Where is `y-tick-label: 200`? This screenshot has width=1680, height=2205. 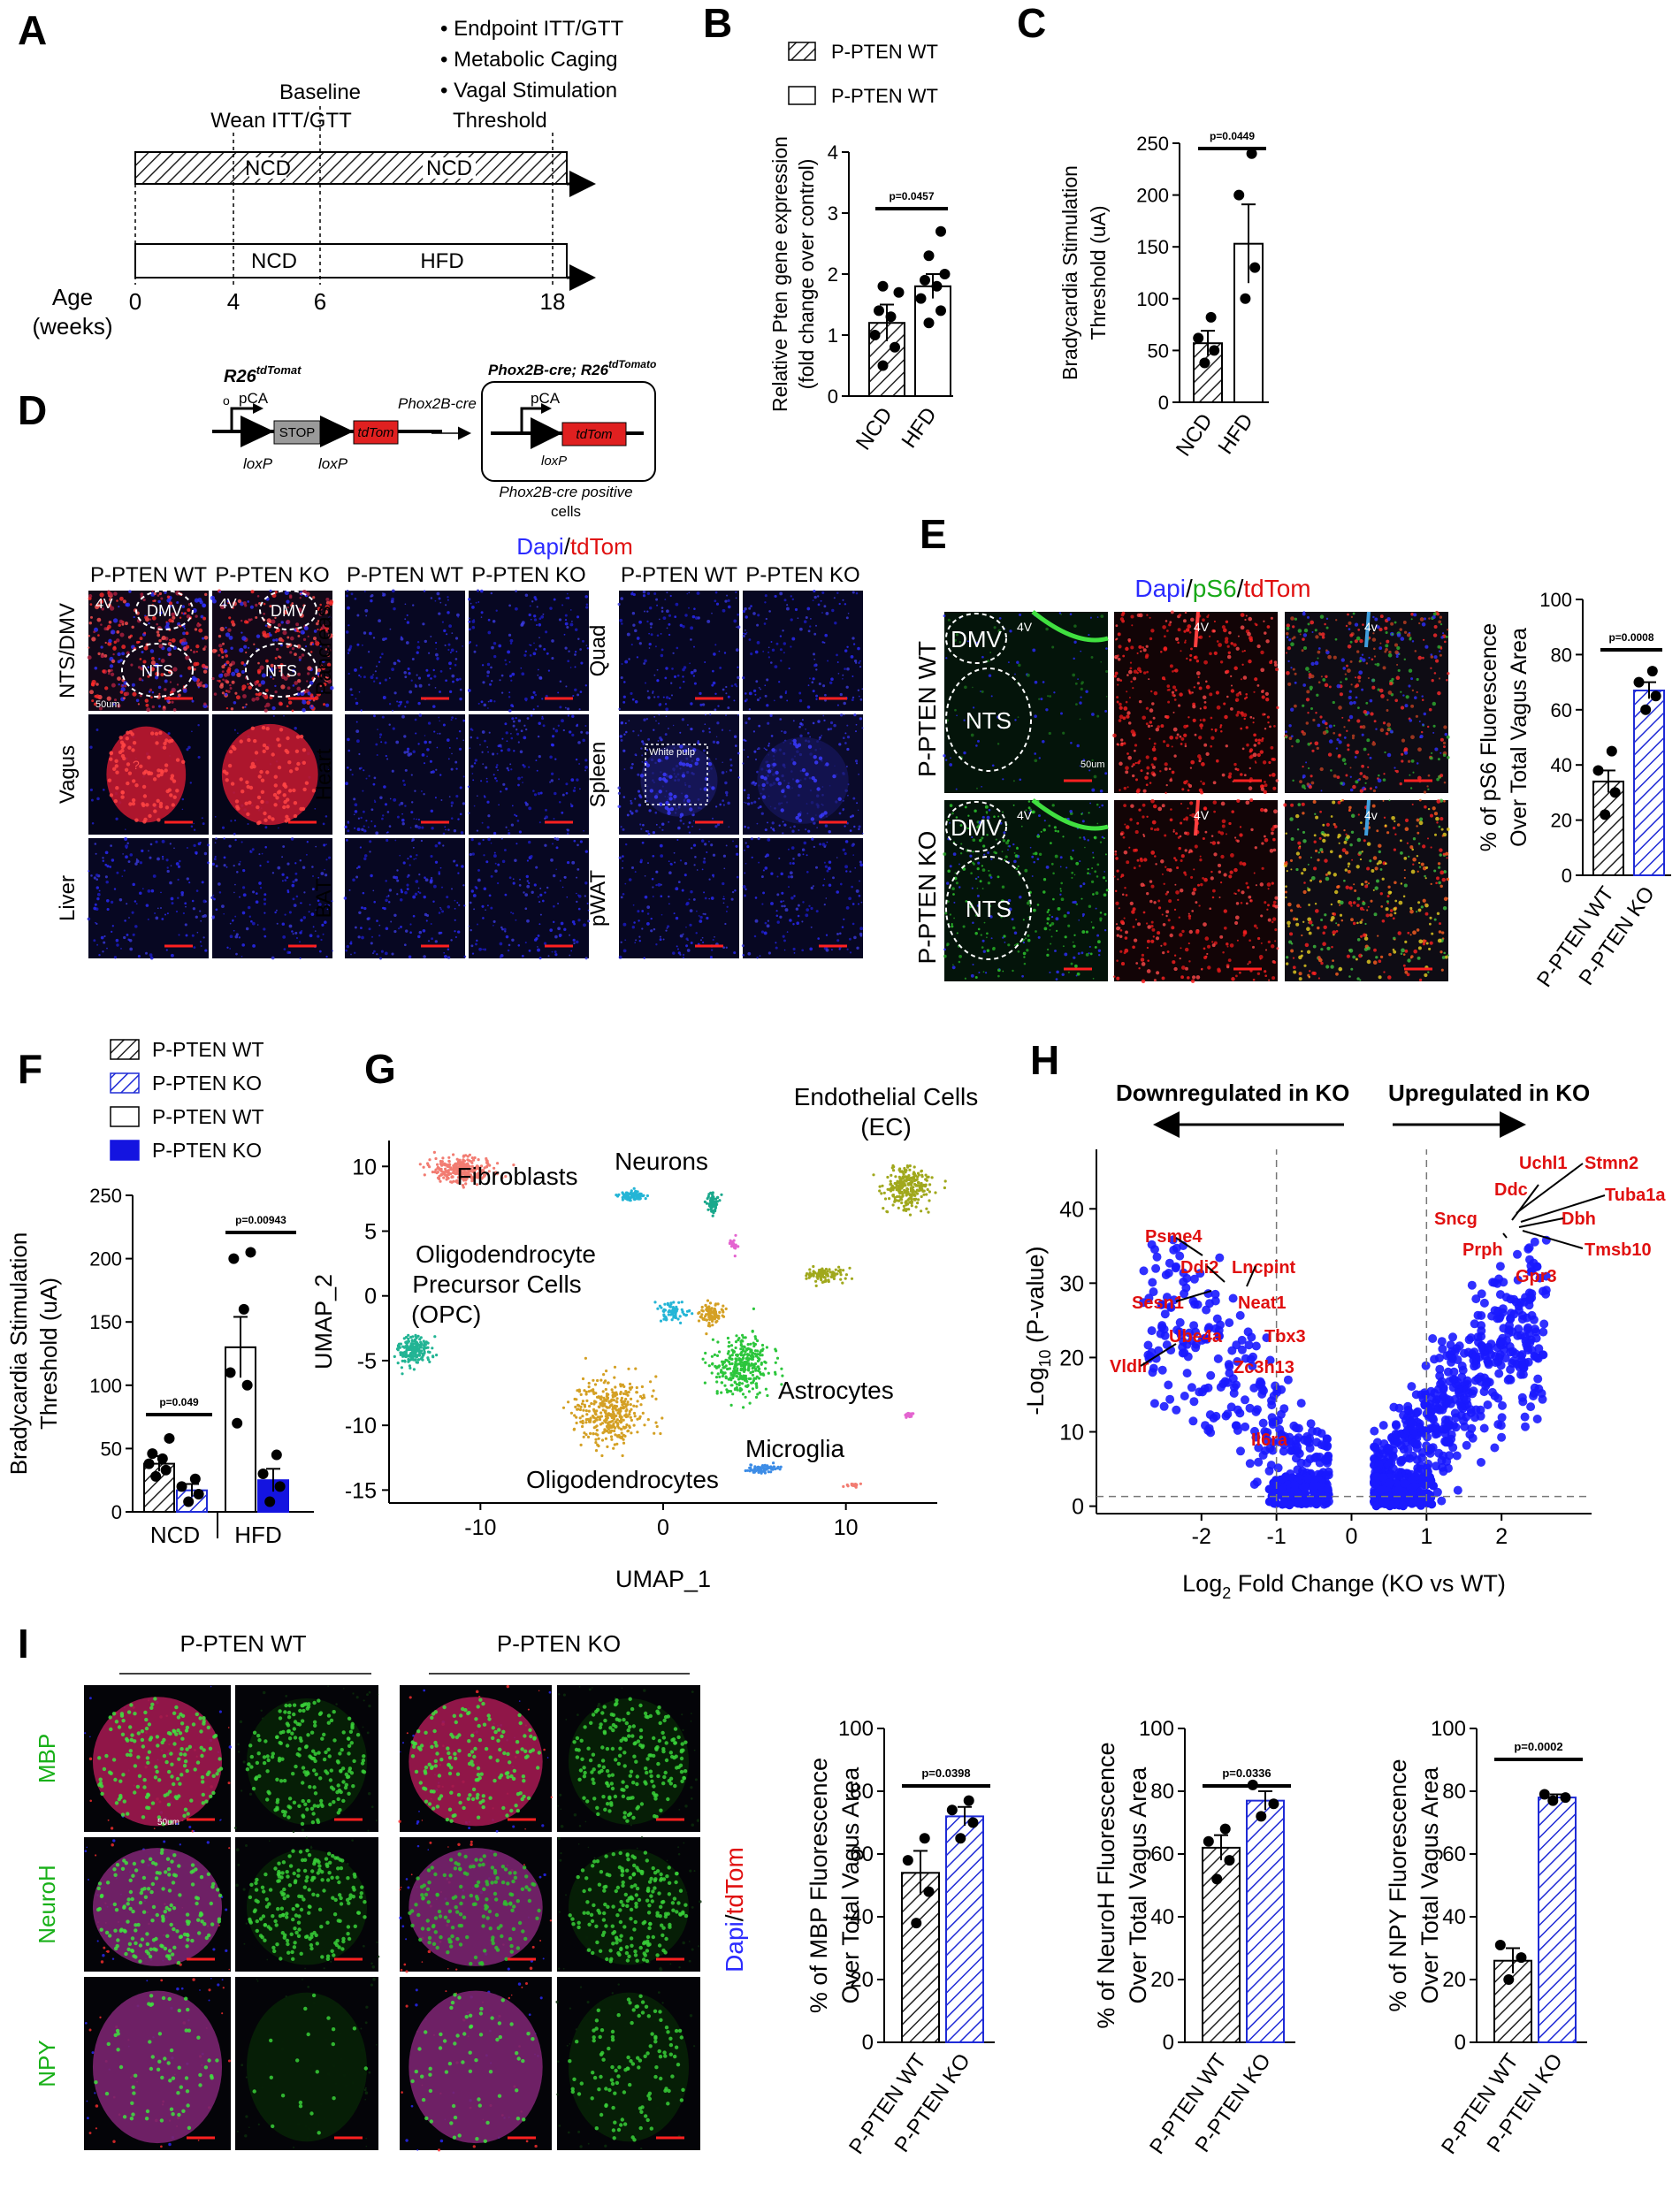
y-tick-label: 200 is located at coordinates (1152, 196).